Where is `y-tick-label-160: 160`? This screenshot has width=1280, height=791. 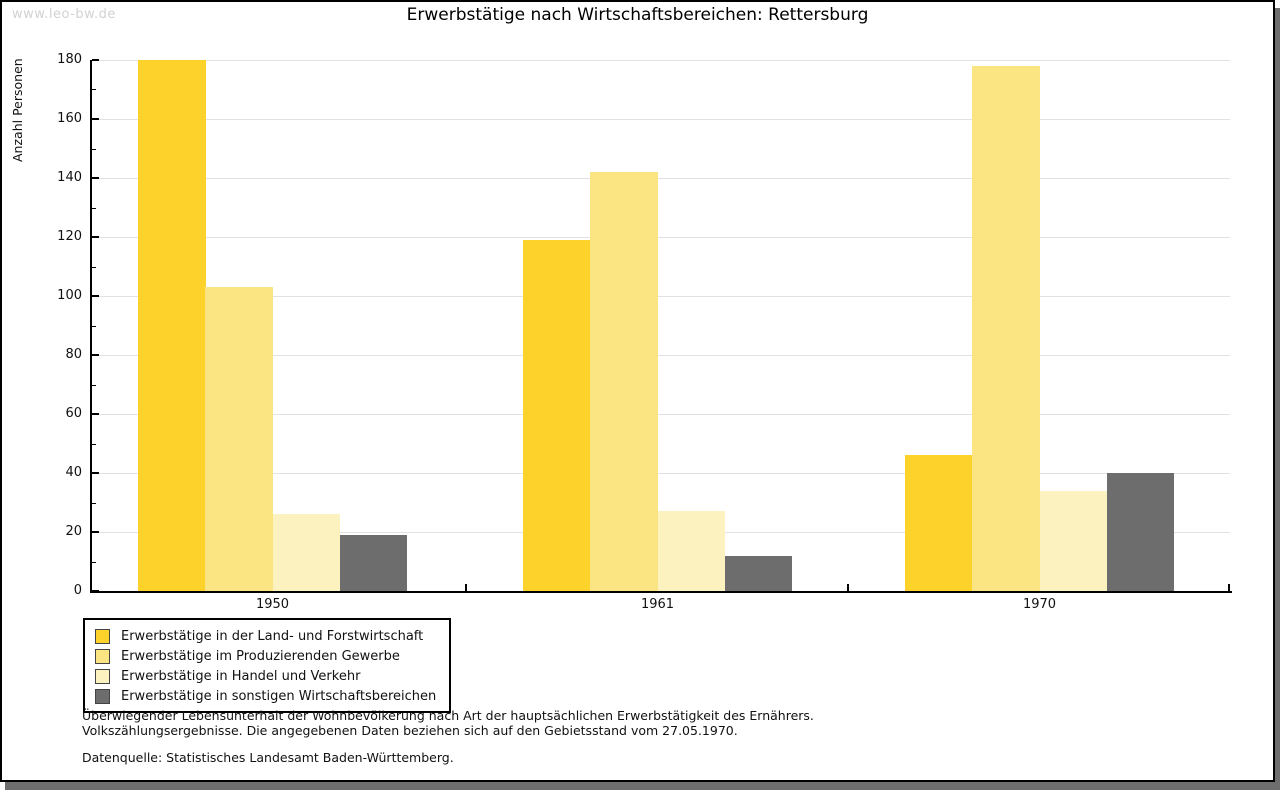 y-tick-label-160: 160 is located at coordinates (69, 118).